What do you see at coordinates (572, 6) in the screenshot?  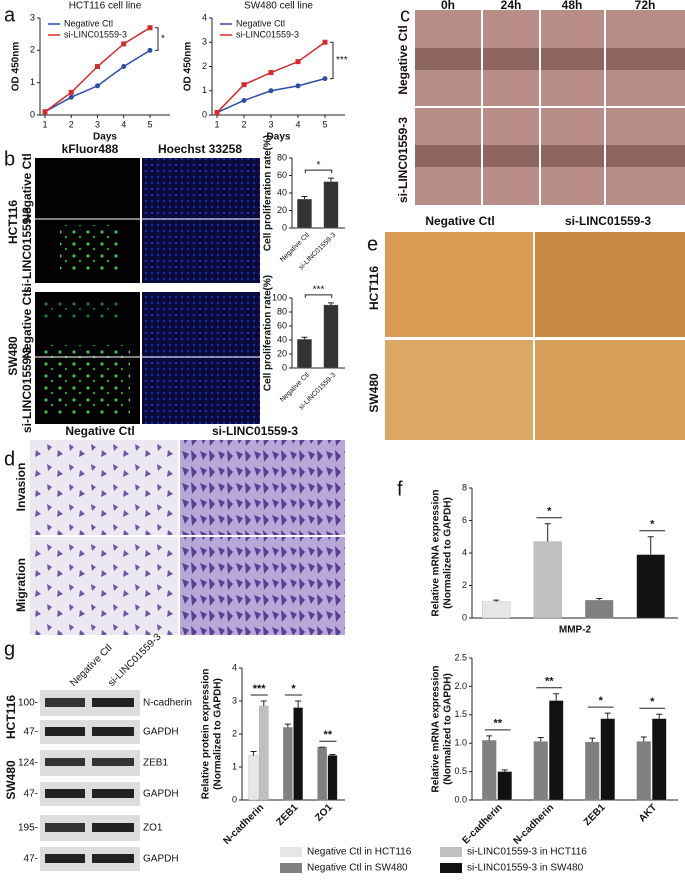 I see `time-label: 48h` at bounding box center [572, 6].